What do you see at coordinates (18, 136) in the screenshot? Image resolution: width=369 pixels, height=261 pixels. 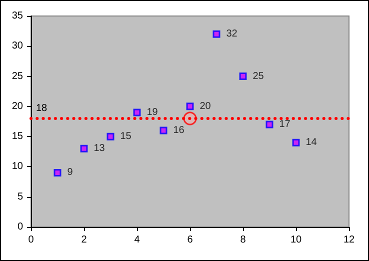 I see `y-tick-label: 15` at bounding box center [18, 136].